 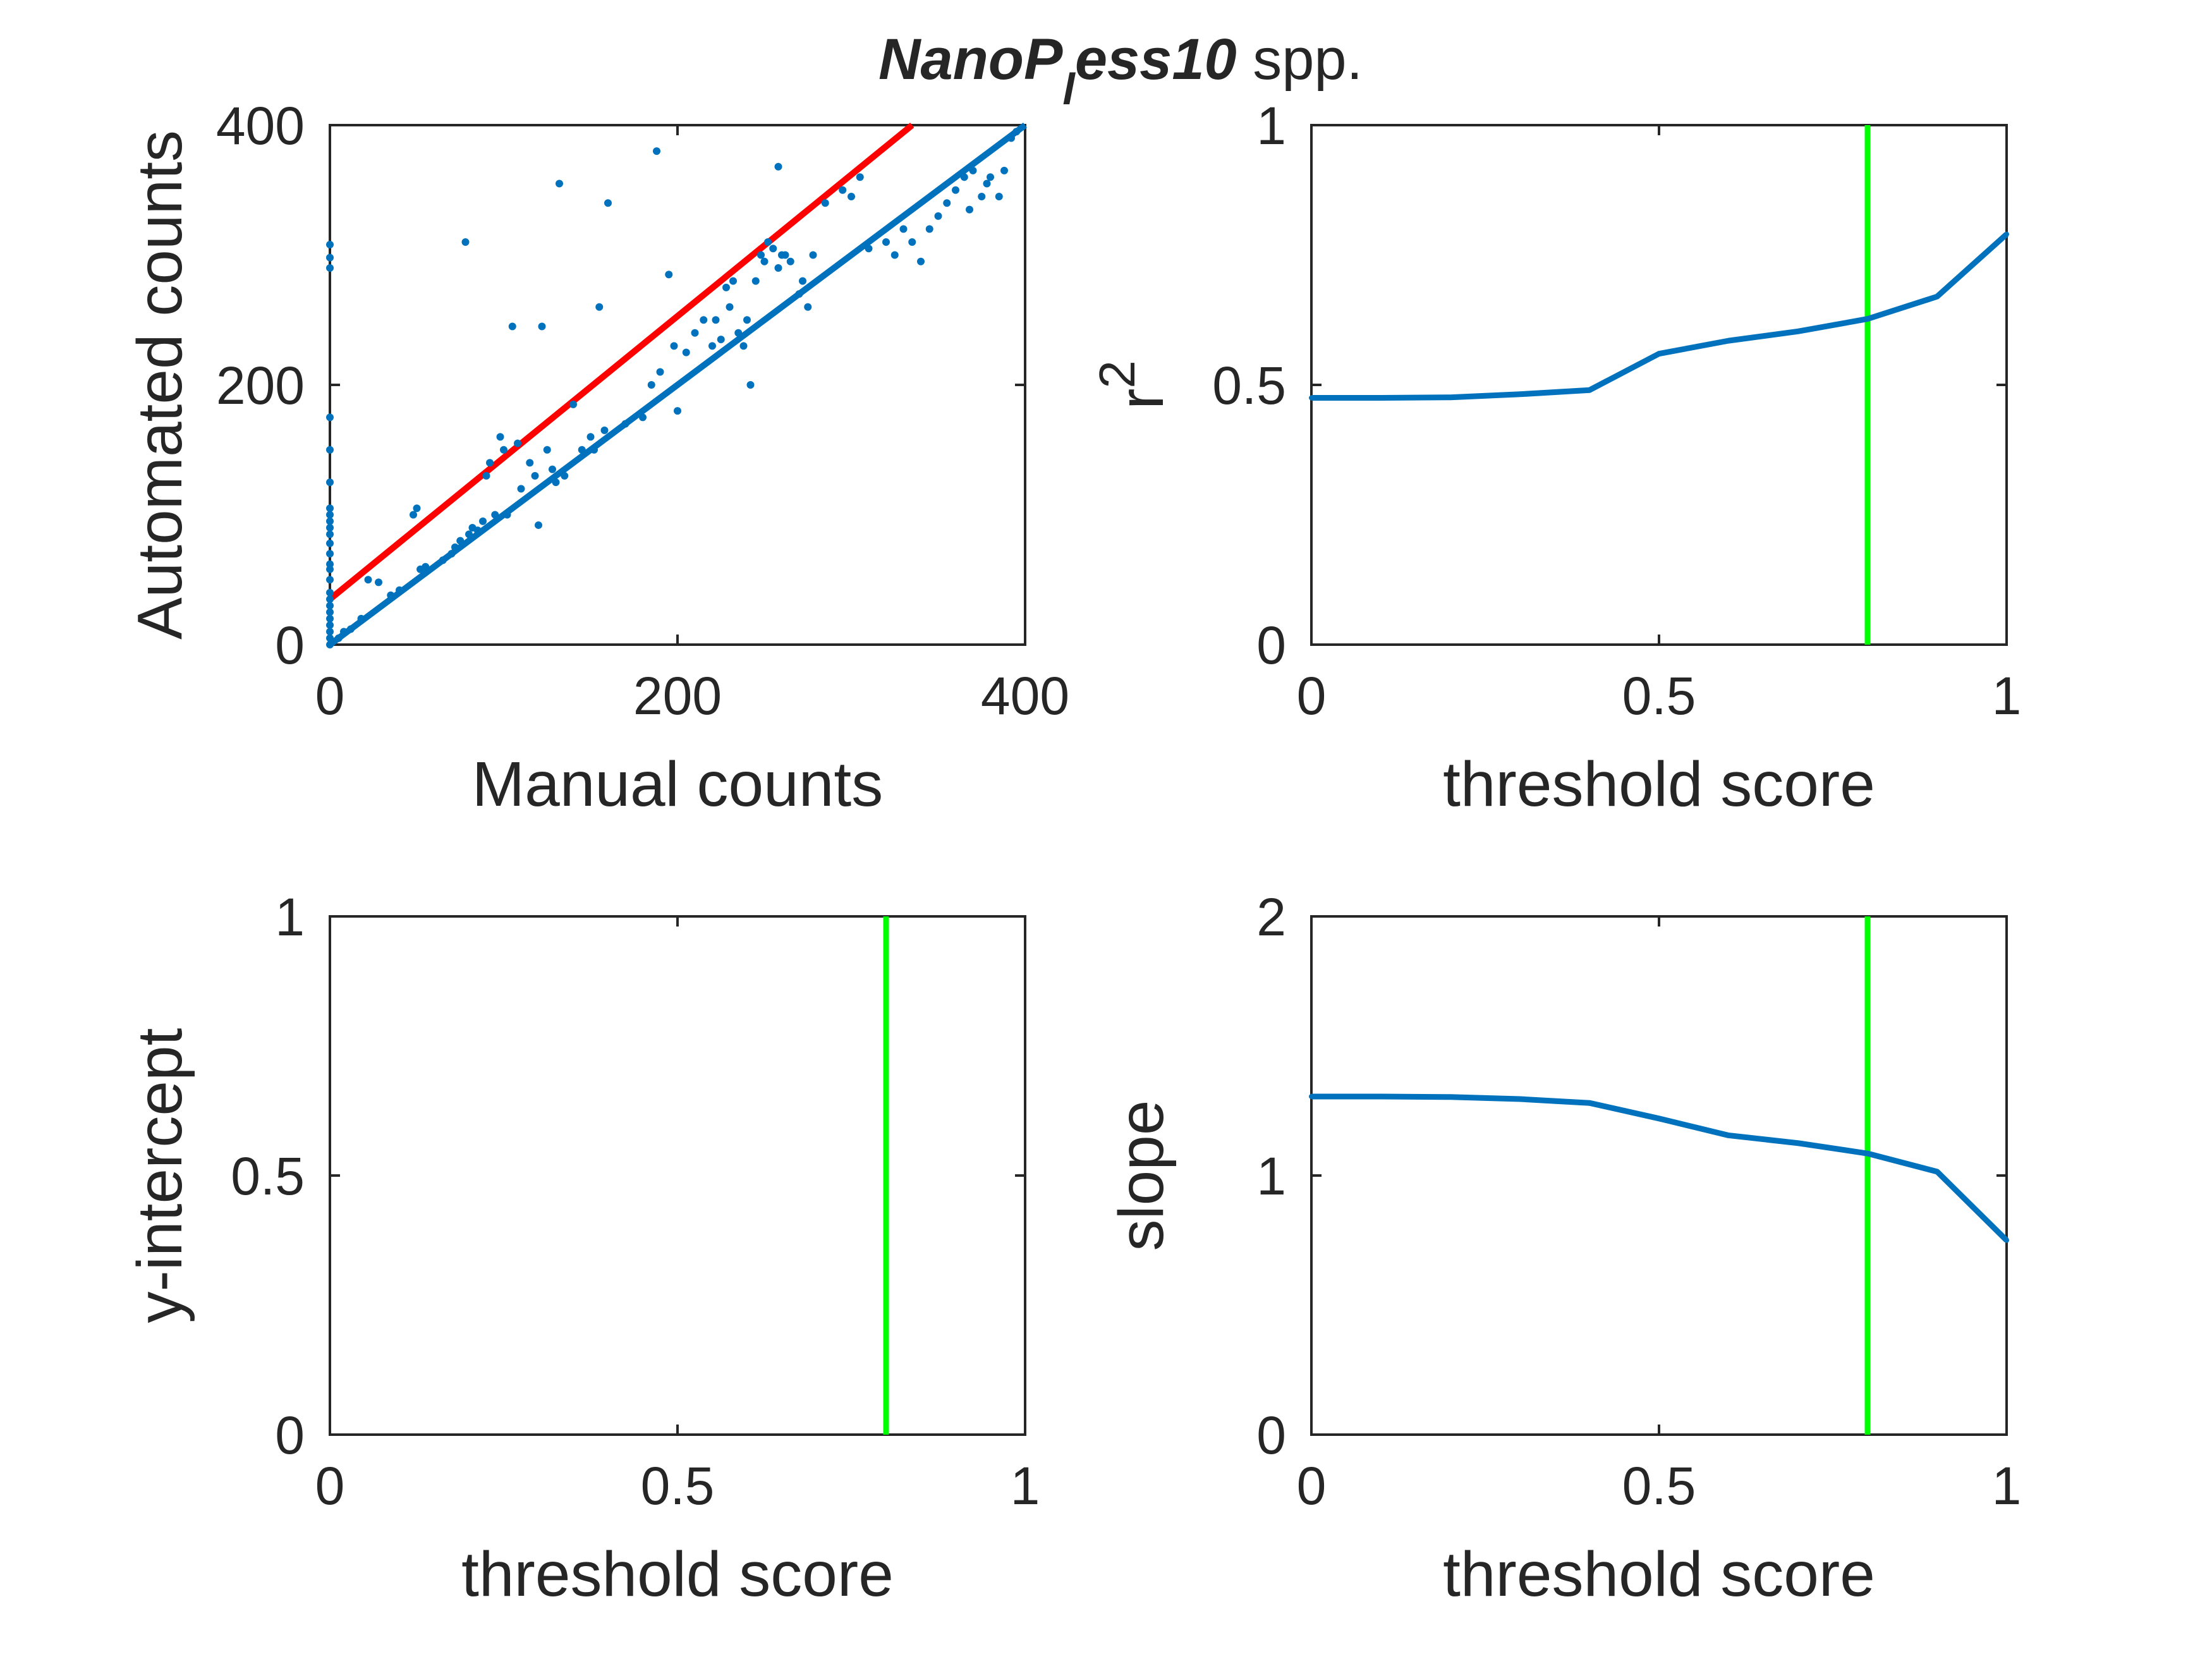 What do you see at coordinates (1069, 89) in the screenshot?
I see `title-subscript: l` at bounding box center [1069, 89].